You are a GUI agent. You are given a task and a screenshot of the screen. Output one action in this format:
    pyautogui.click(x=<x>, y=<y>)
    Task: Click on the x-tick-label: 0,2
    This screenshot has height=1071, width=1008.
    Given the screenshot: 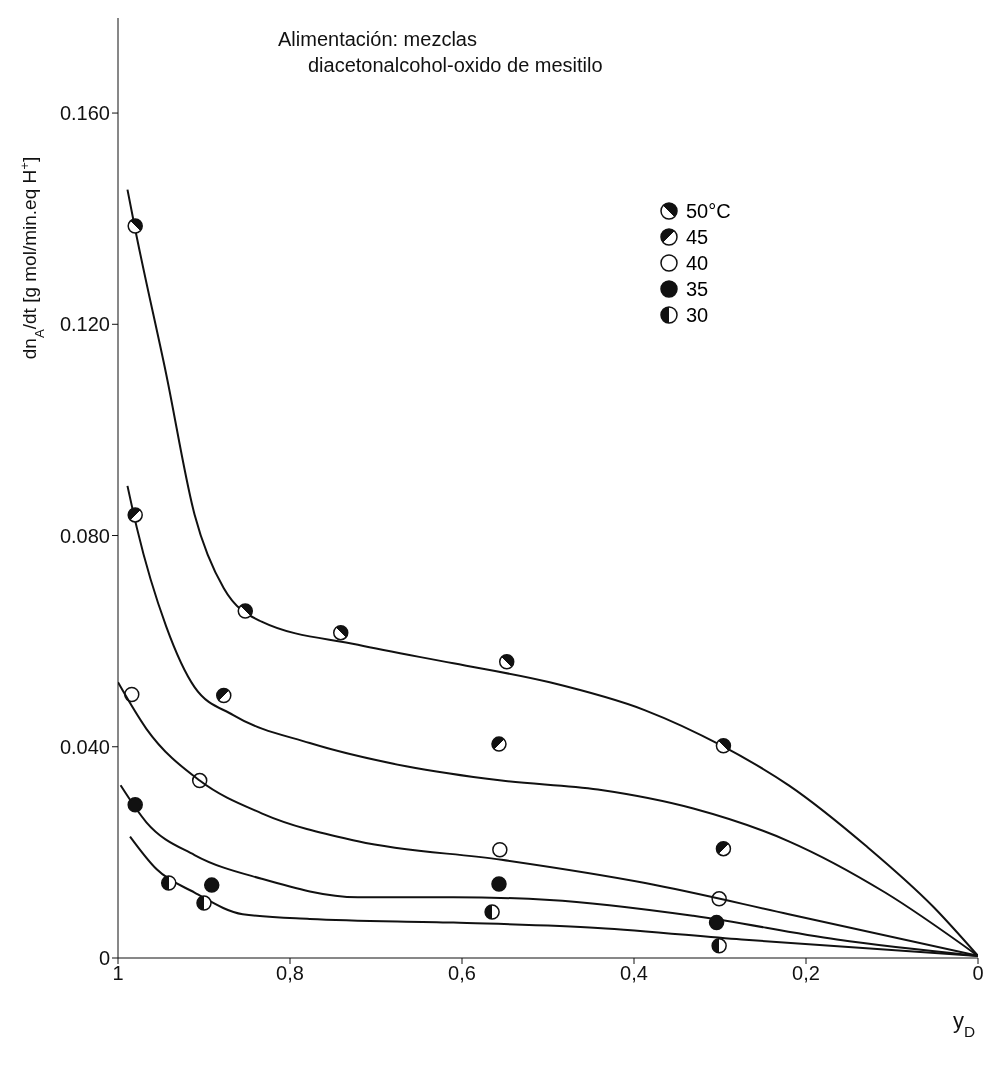 What is the action you would take?
    pyautogui.click(x=806, y=973)
    